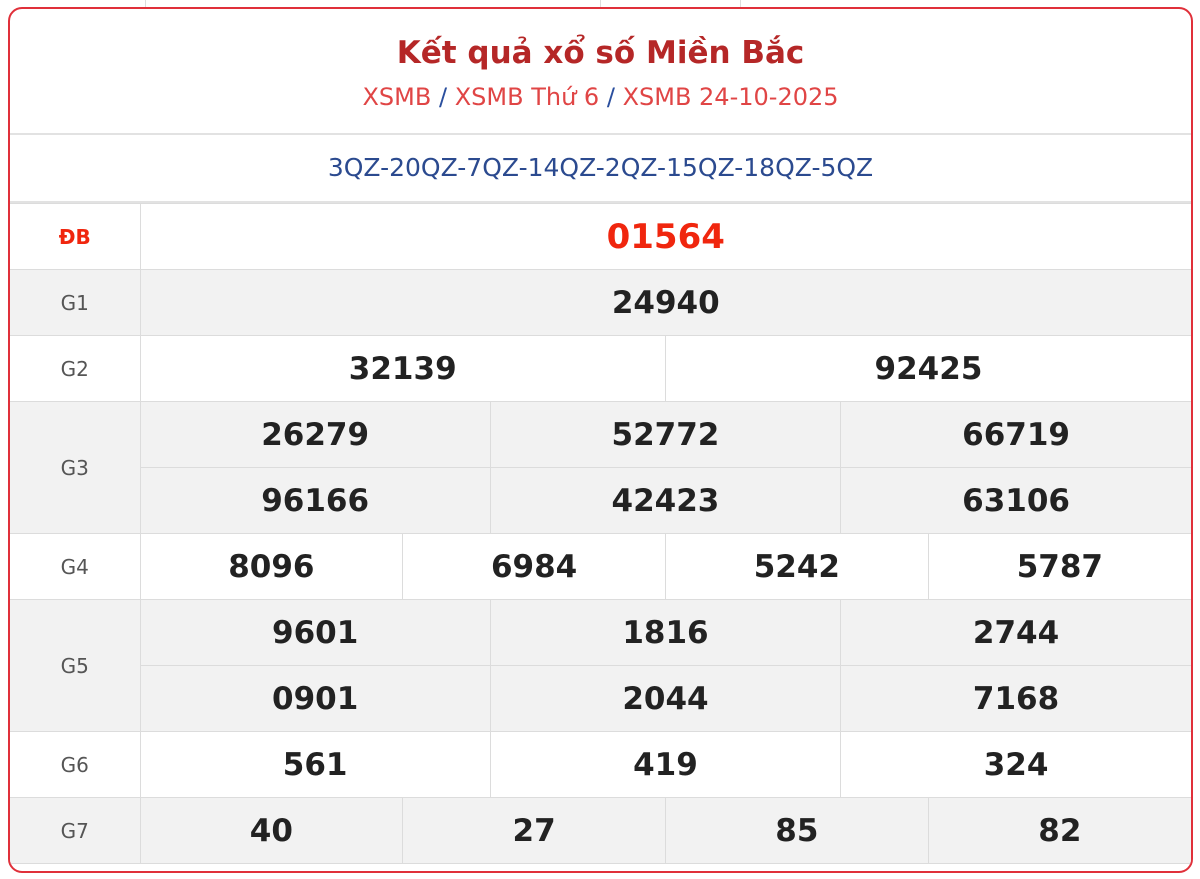  Describe the element at coordinates (600, 53) in the screenshot. I see `page-title: Kết quả xổ số Miền Bắc` at that location.